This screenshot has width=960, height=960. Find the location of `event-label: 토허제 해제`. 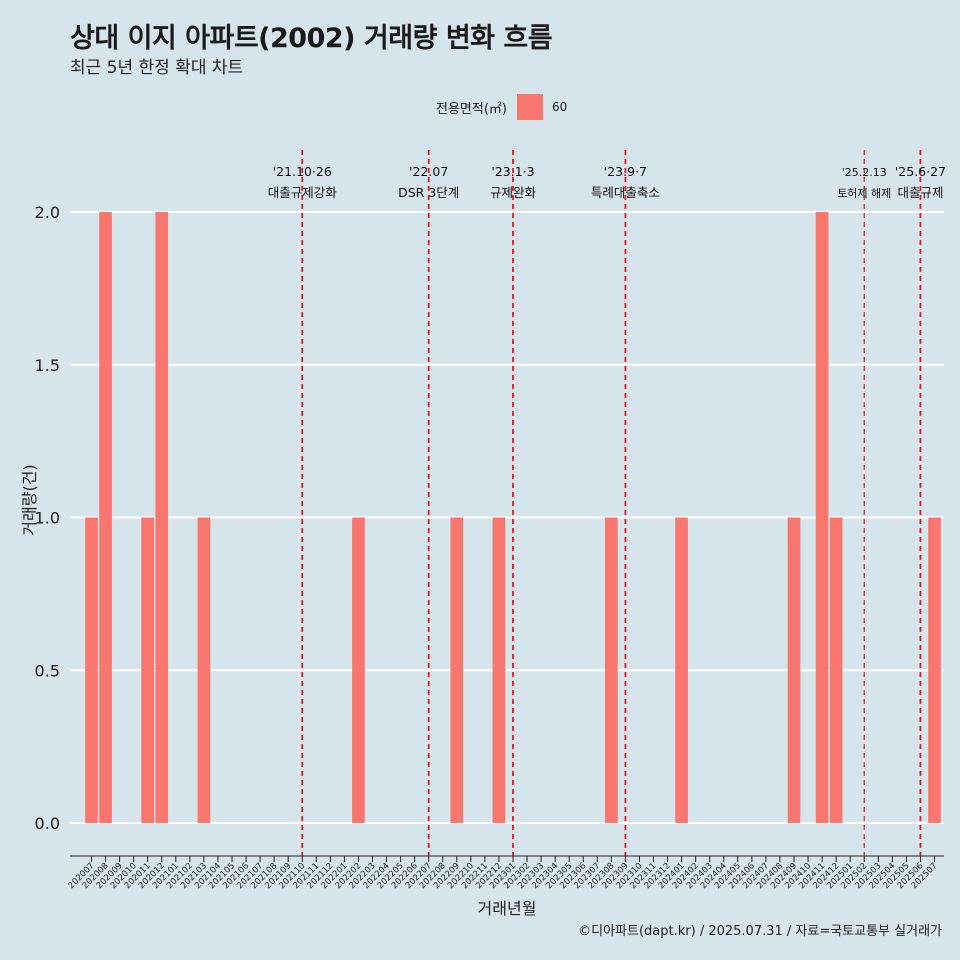

event-label: 토허제 해제 is located at coordinates (864, 193).